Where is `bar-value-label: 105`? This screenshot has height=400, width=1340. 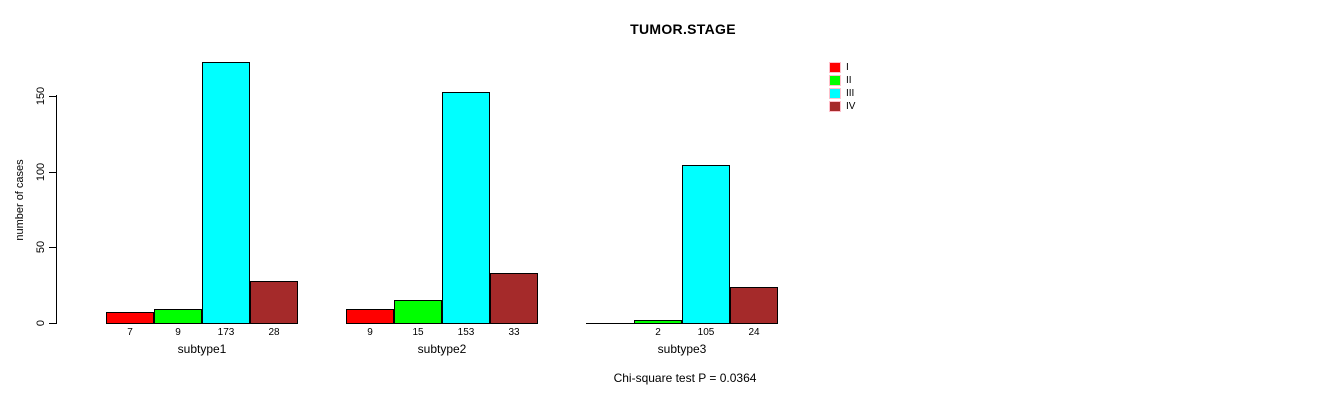 bar-value-label: 105 is located at coordinates (706, 332).